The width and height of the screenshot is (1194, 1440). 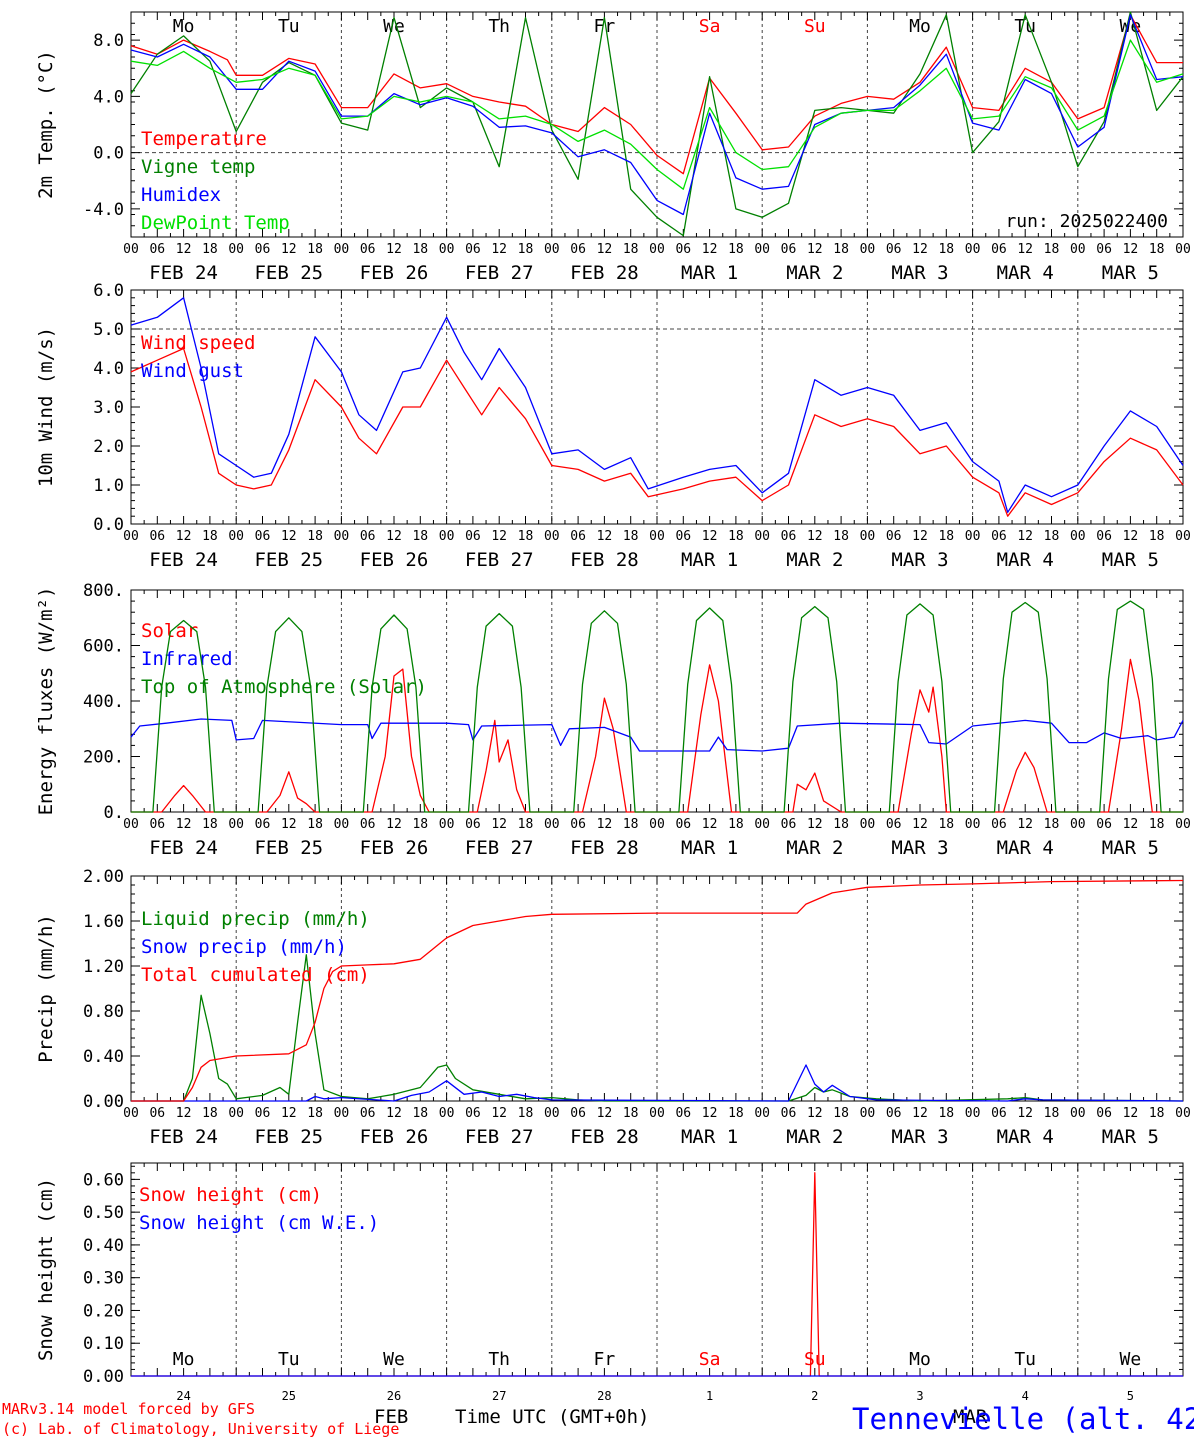 What do you see at coordinates (499, 273) in the screenshot?
I see `date-label: FEB 27` at bounding box center [499, 273].